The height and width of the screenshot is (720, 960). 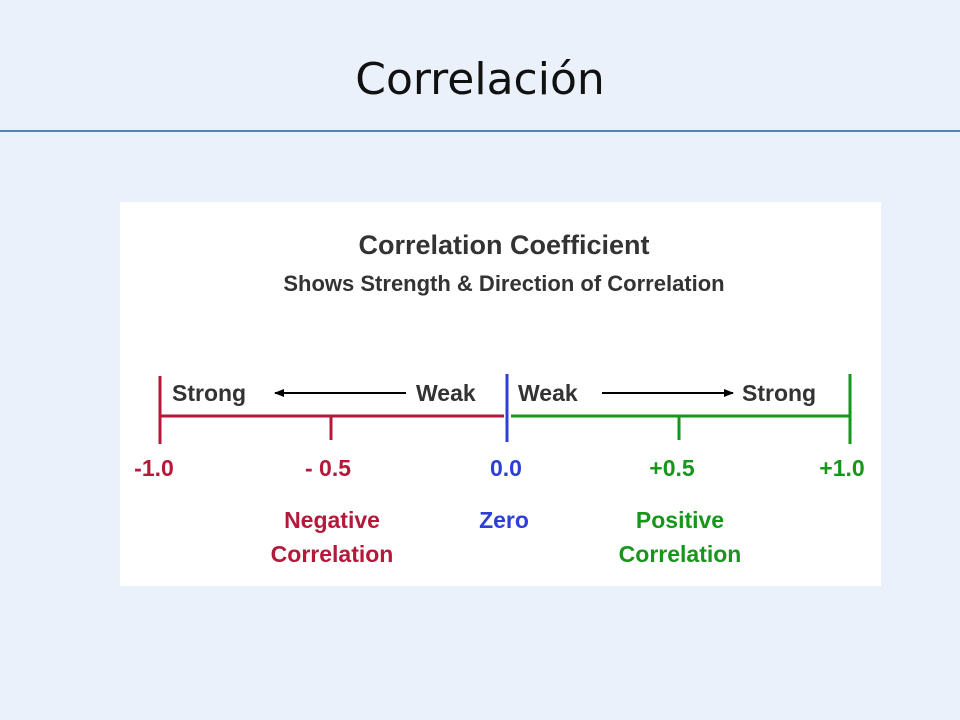 What do you see at coordinates (332, 520) in the screenshot?
I see `negative-category-line-1: Negative` at bounding box center [332, 520].